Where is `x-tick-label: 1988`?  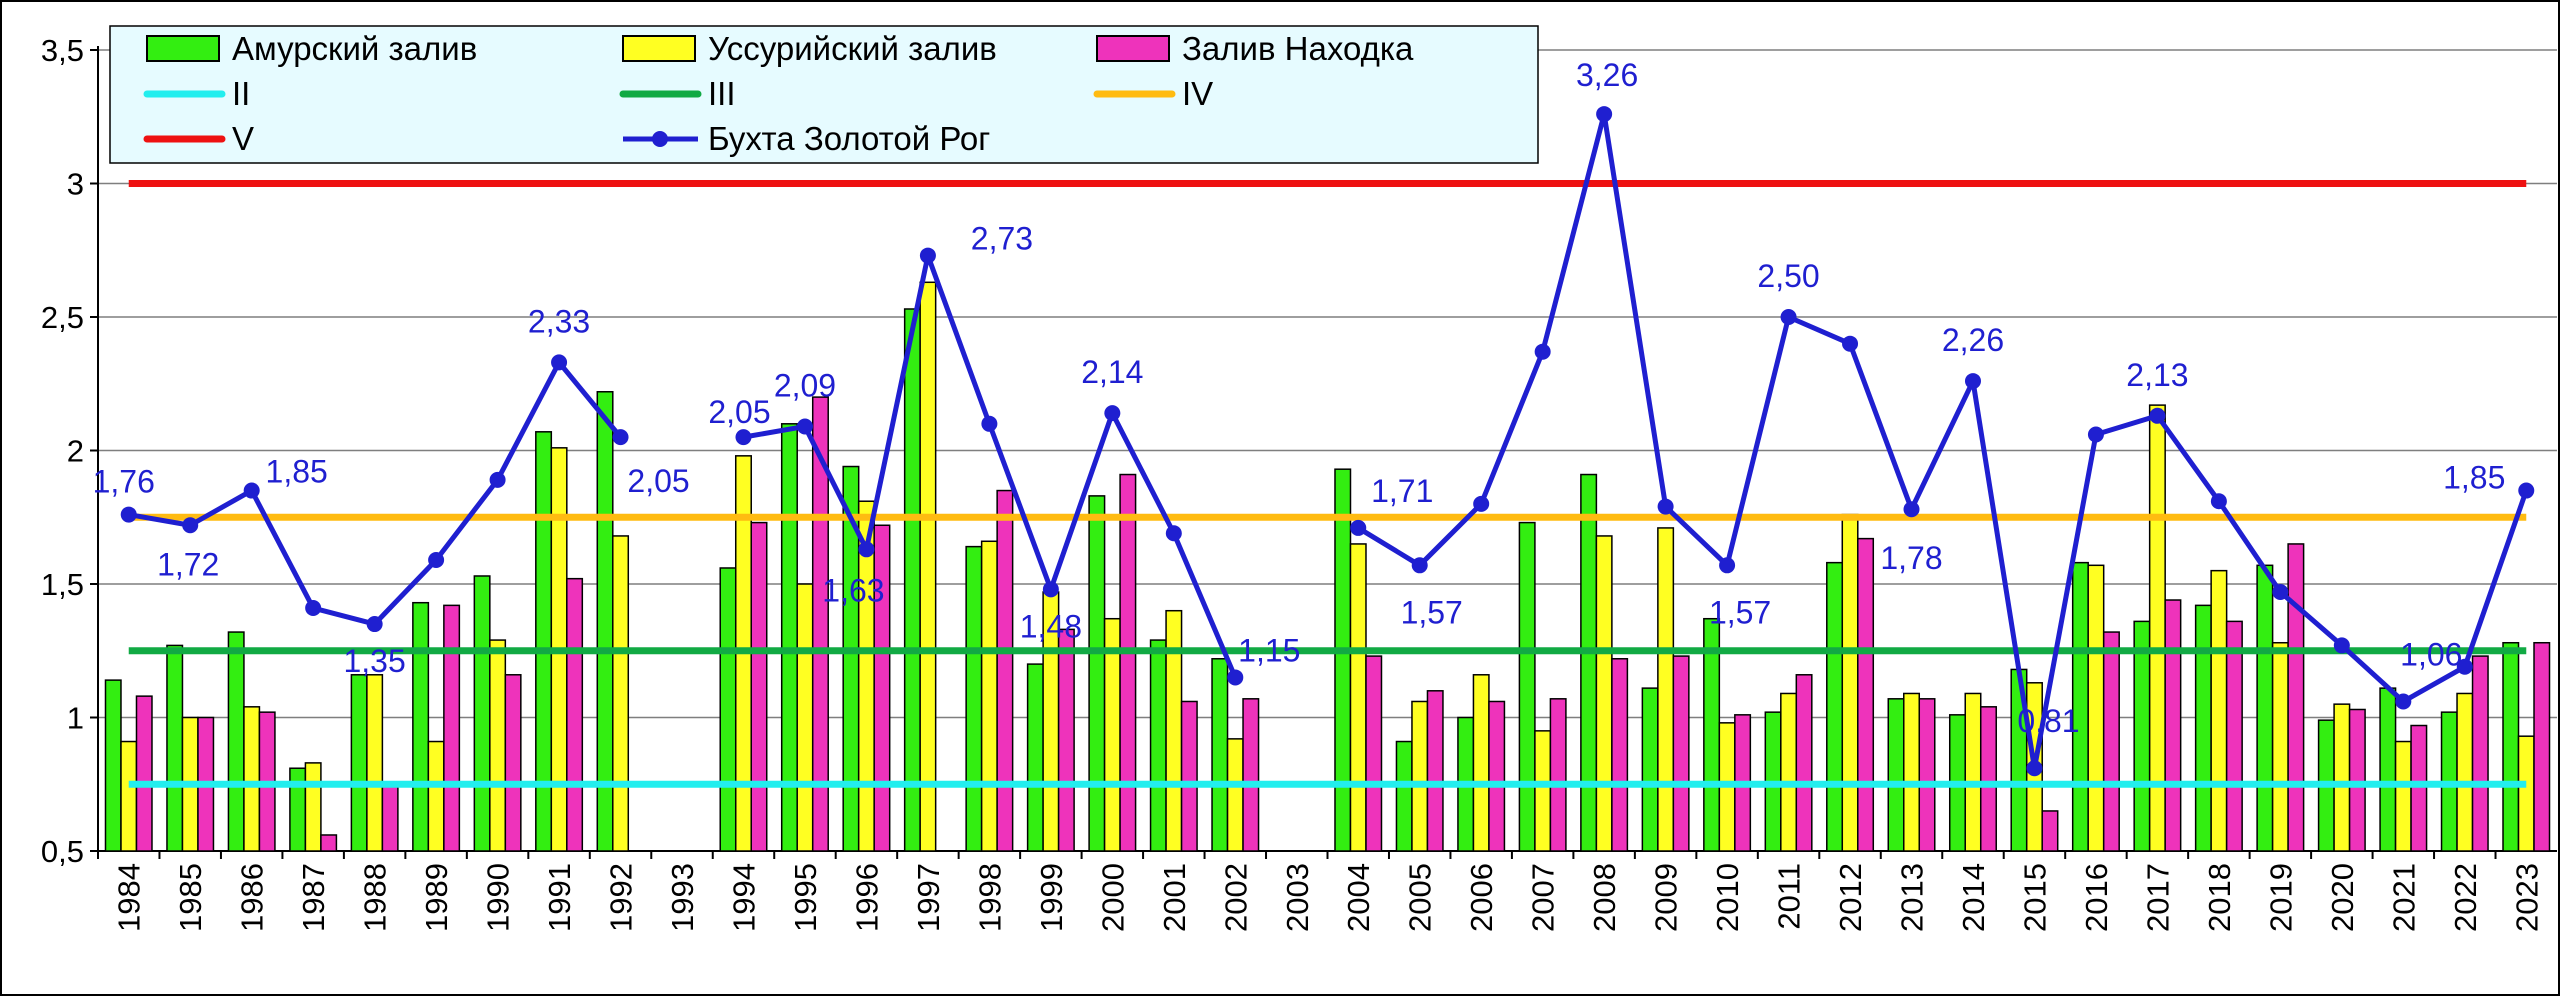
x-tick-label: 1988 is located at coordinates (375, 897).